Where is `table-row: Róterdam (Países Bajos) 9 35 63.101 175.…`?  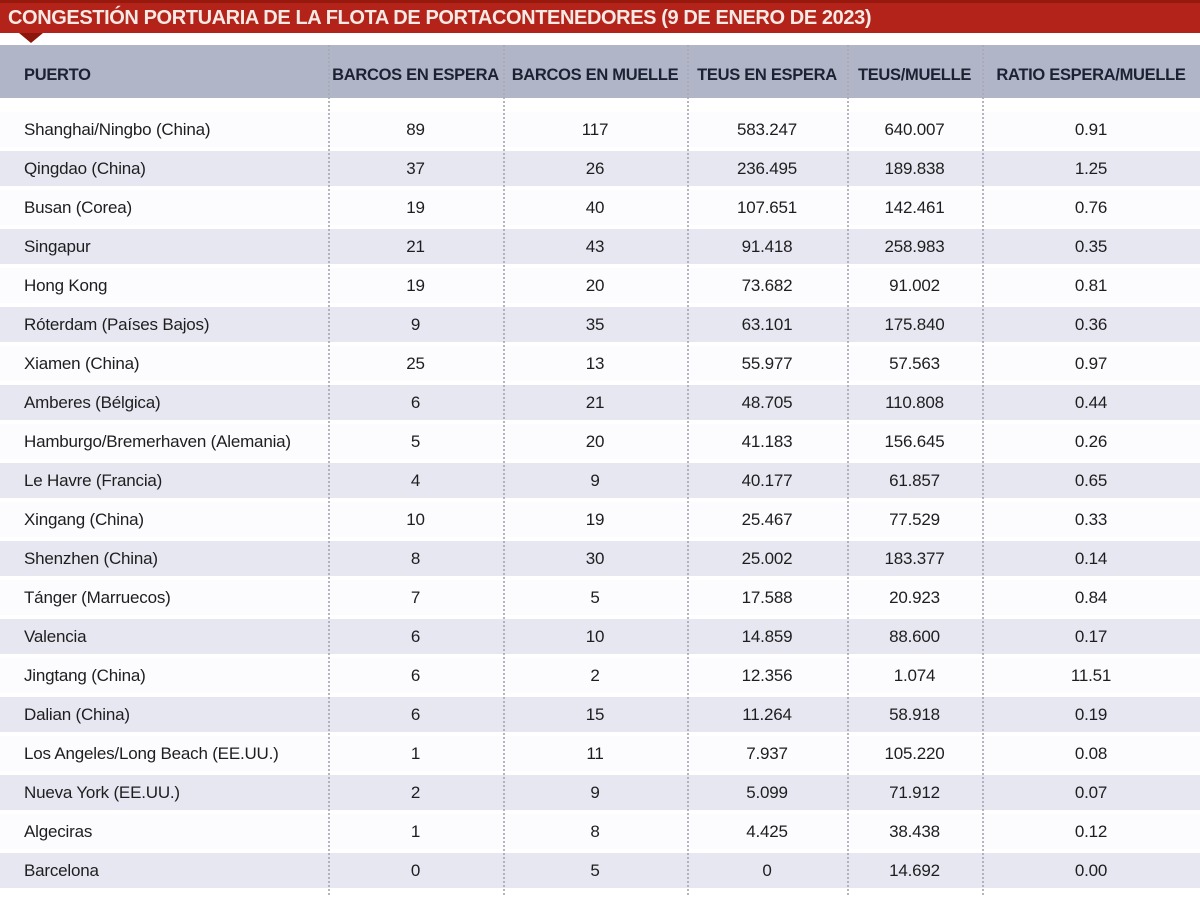 table-row: Róterdam (Países Bajos) 9 35 63.101 175.… is located at coordinates (600, 324).